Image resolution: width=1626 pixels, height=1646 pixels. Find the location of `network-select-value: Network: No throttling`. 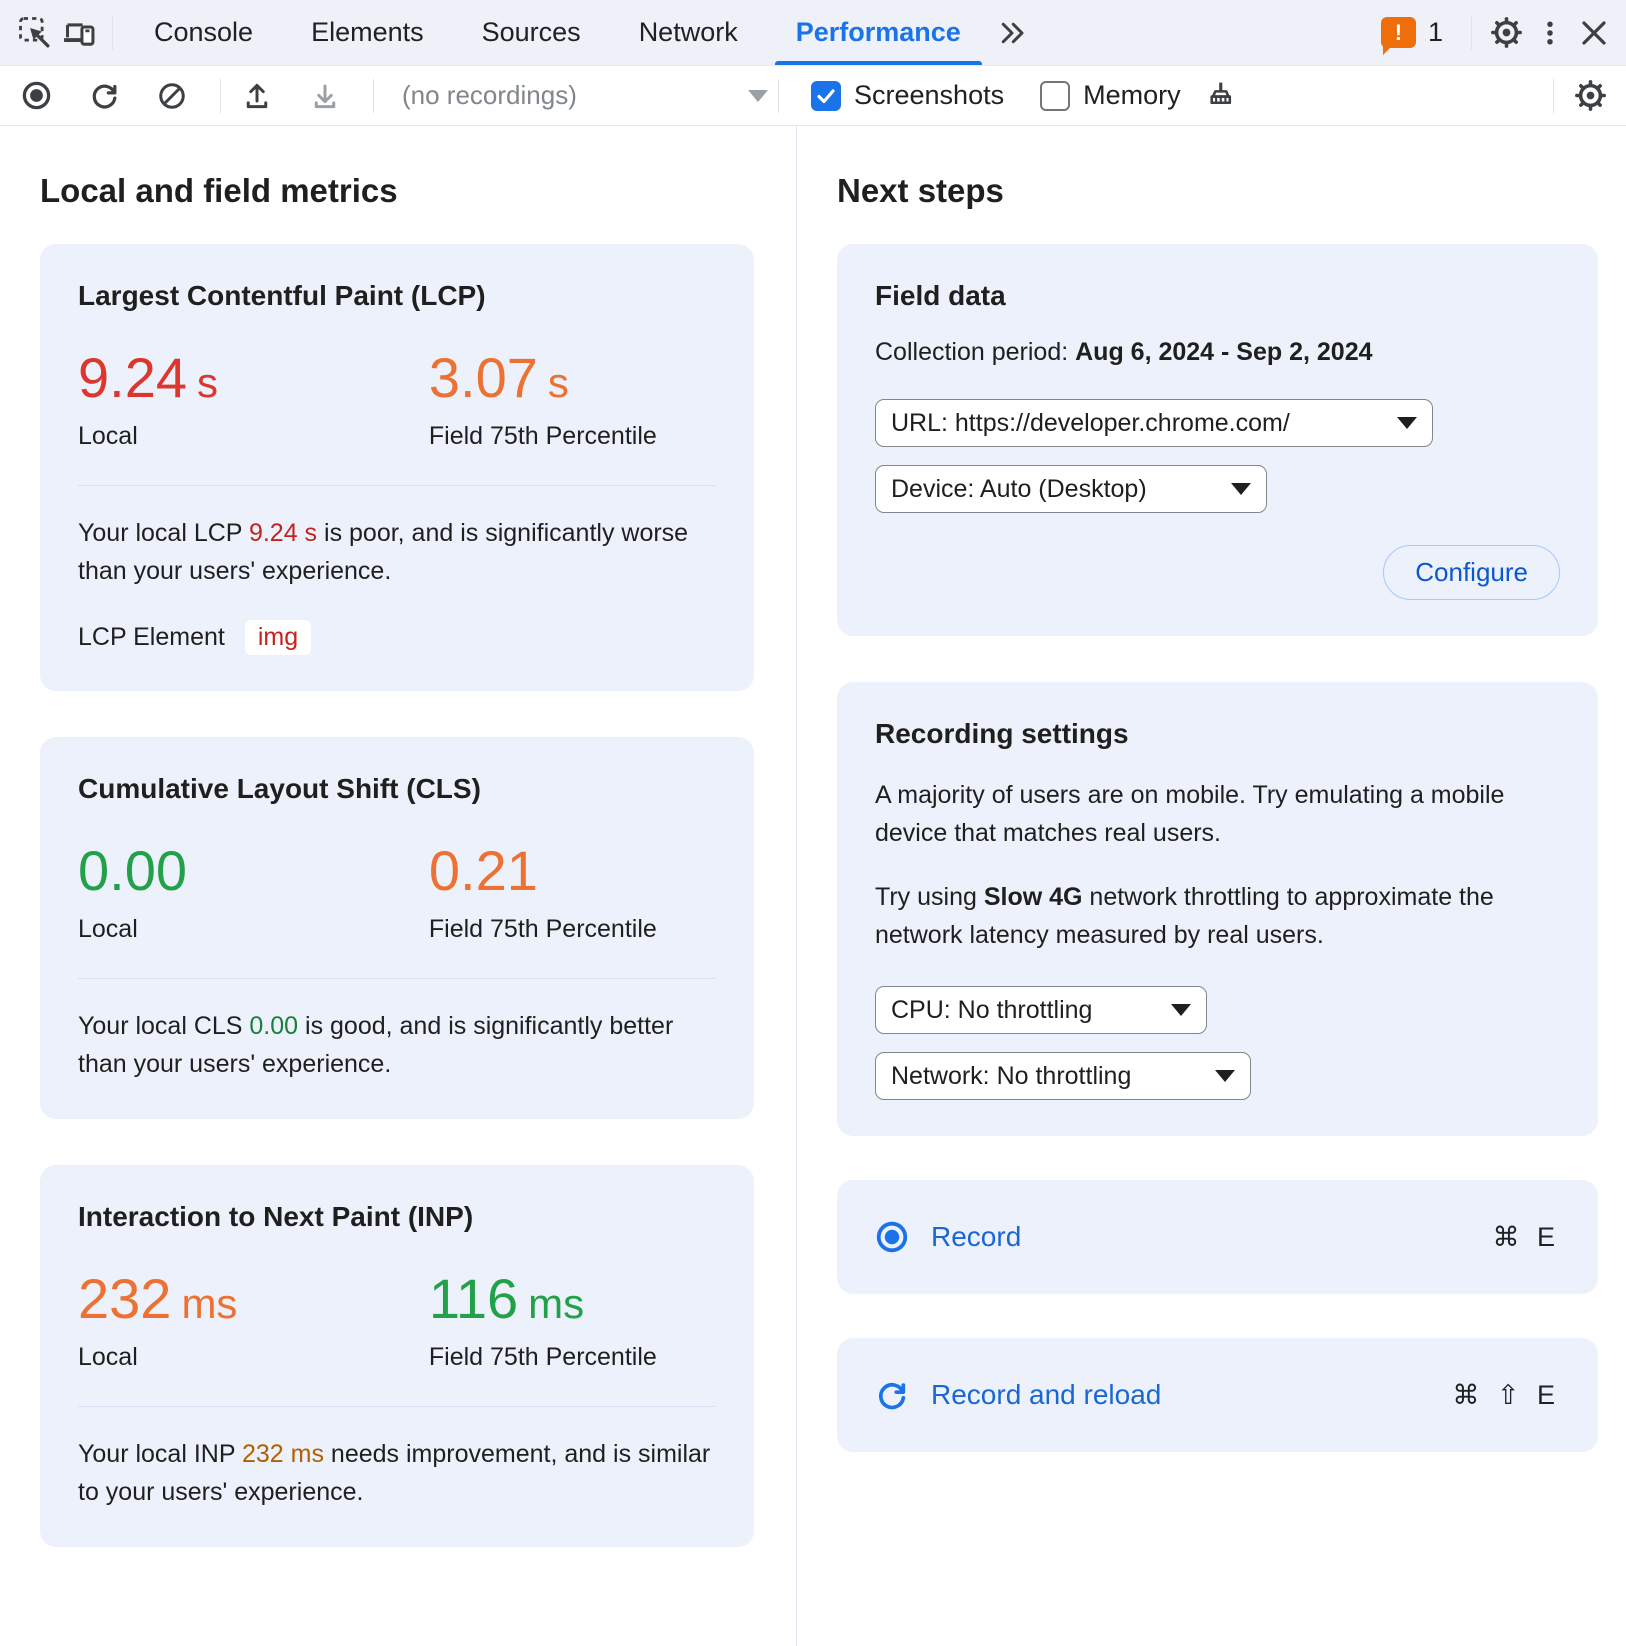

network-select-value: Network: No throttling is located at coordinates (1011, 1075).